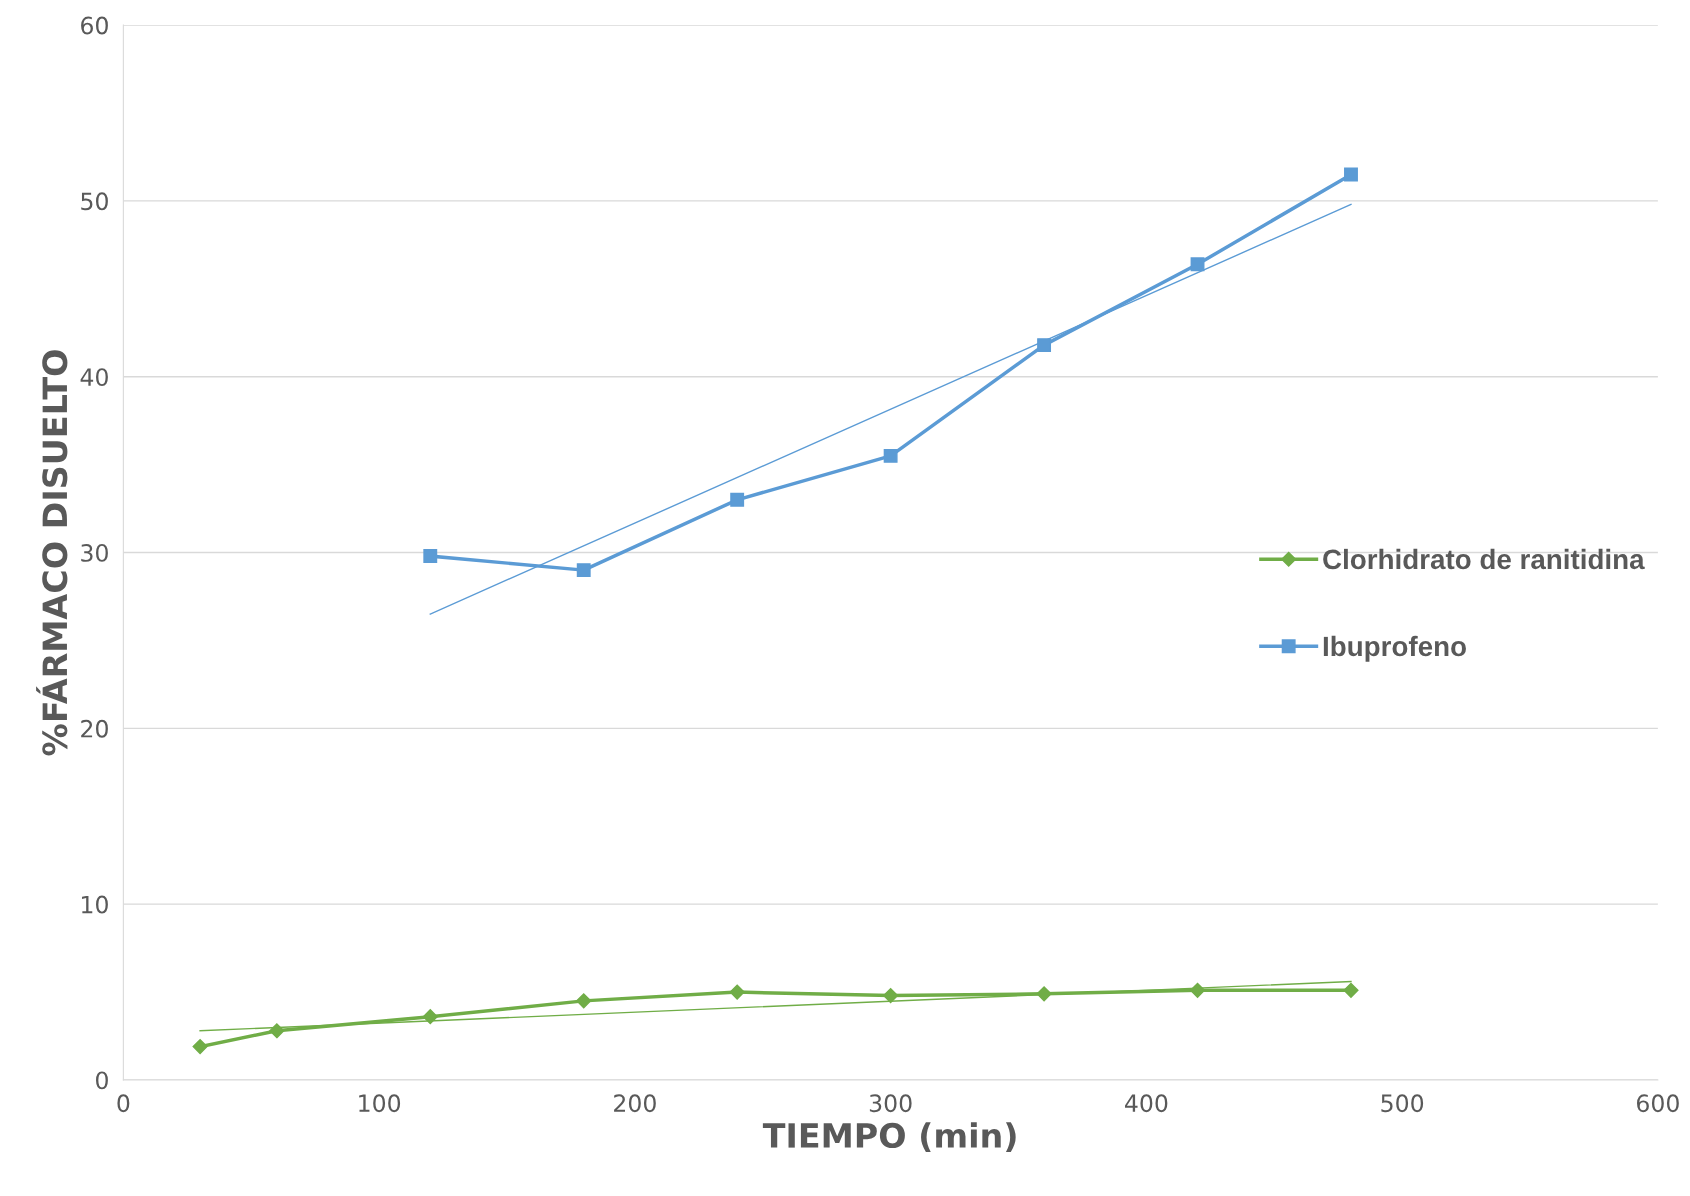 This screenshot has height=1196, width=1690. I want to click on y-tick-label: 40, so click(94, 377).